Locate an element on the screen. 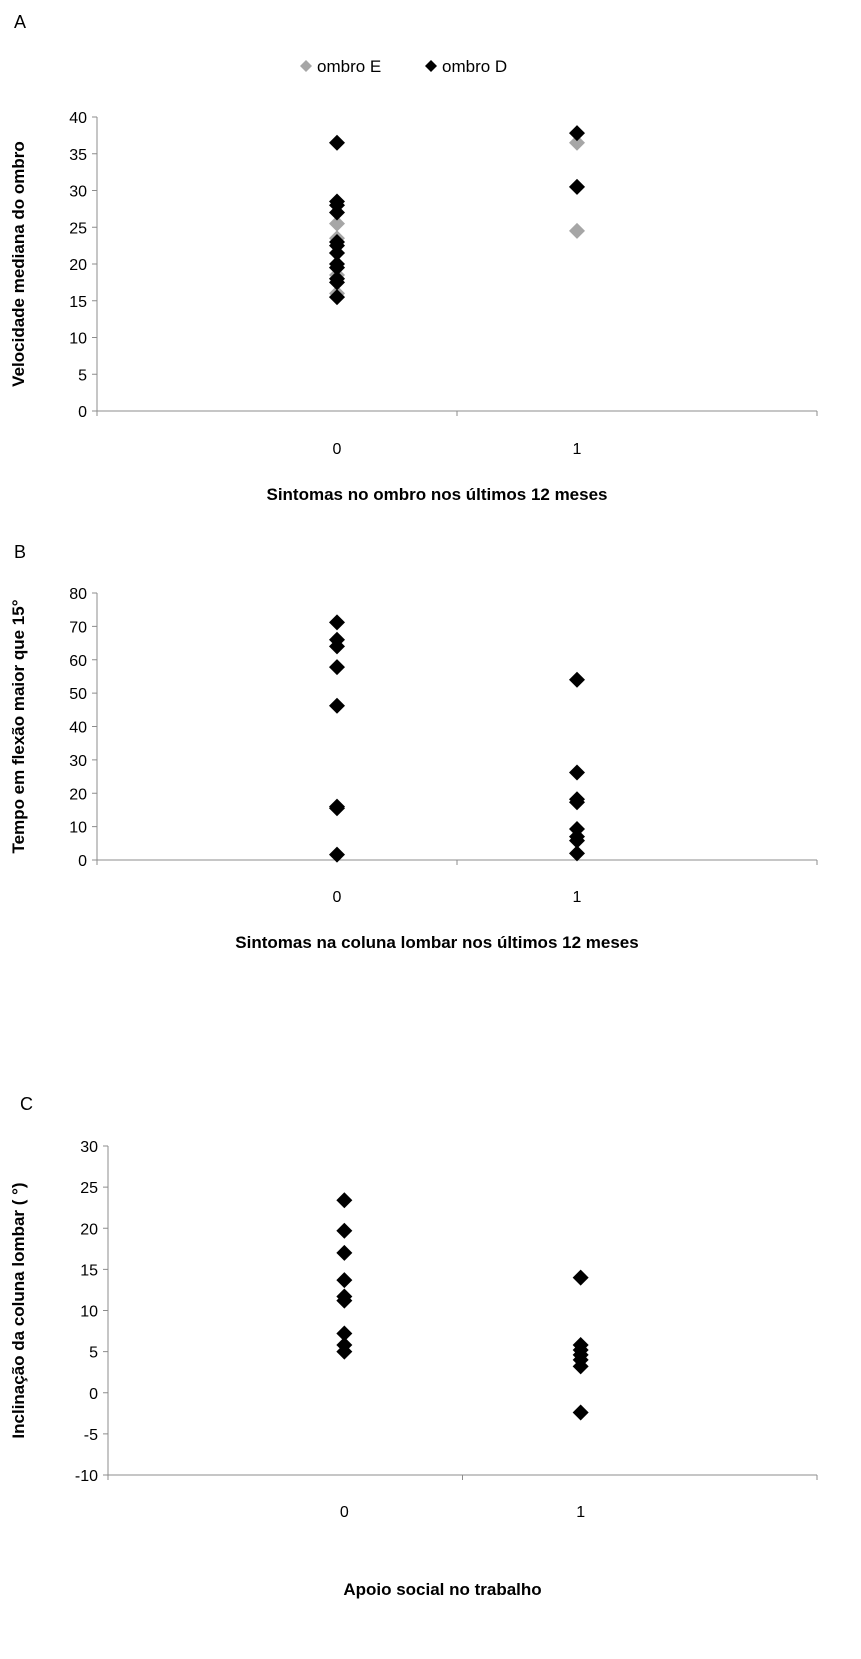  x-axis-title: Apoio social no trabalho is located at coordinates (442, 1589).